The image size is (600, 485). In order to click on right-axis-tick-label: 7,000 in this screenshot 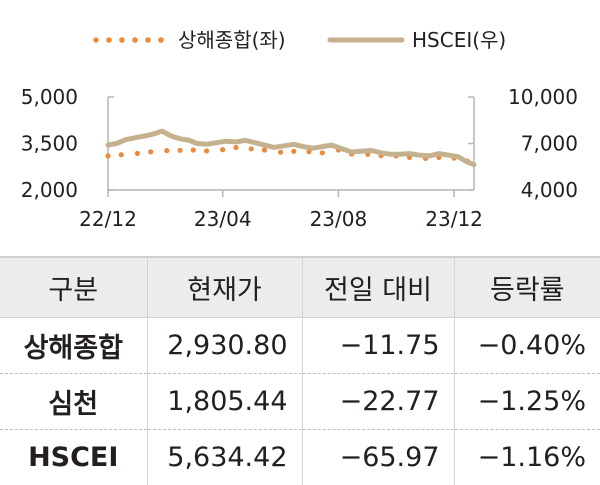, I will do `click(549, 144)`.